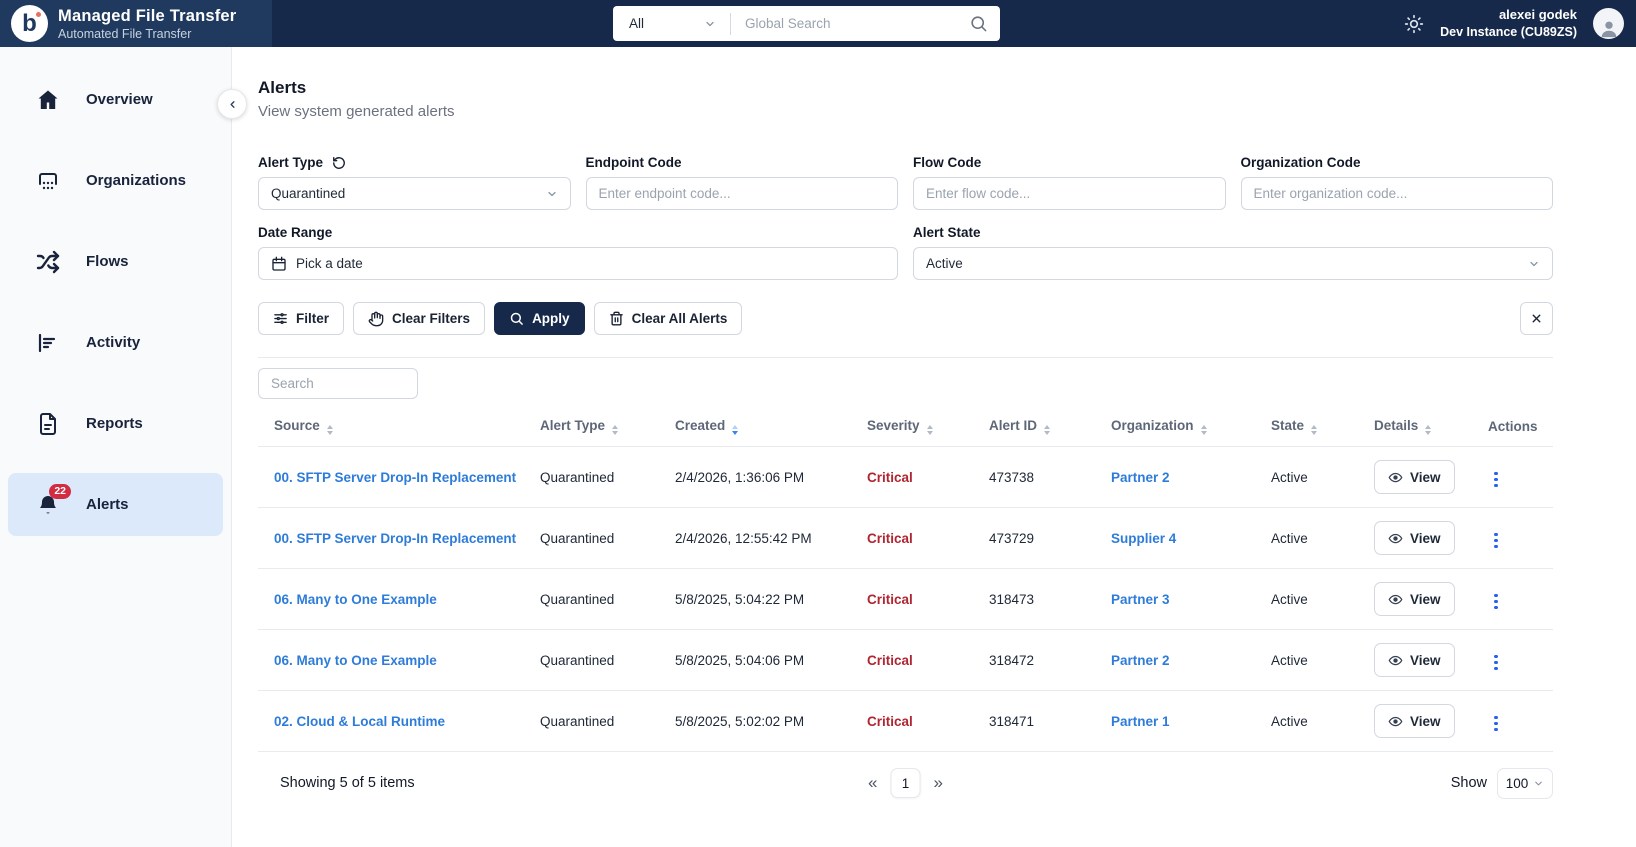  I want to click on chevron-left-icon, so click(232, 104).